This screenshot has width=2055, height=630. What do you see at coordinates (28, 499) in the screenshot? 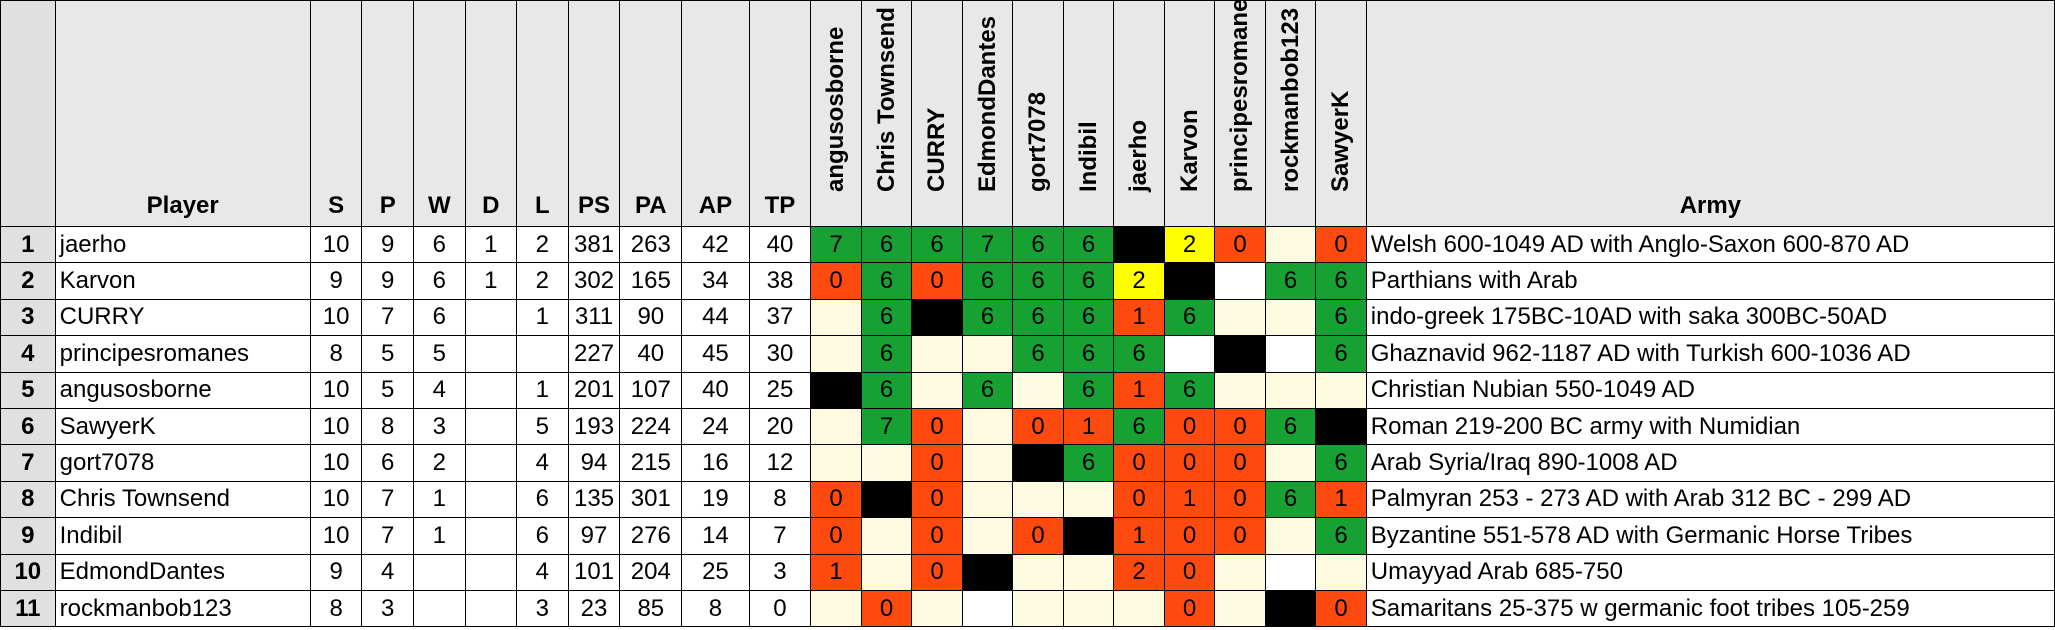
I see `row-number: 8` at bounding box center [28, 499].